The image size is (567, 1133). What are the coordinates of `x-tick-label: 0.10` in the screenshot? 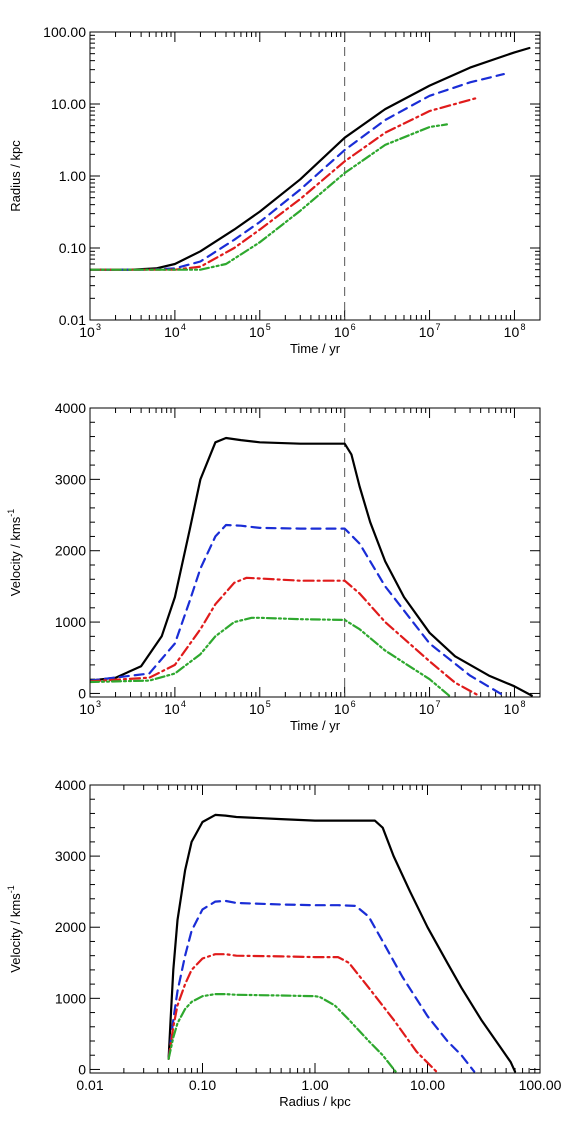 It's located at (202, 1085).